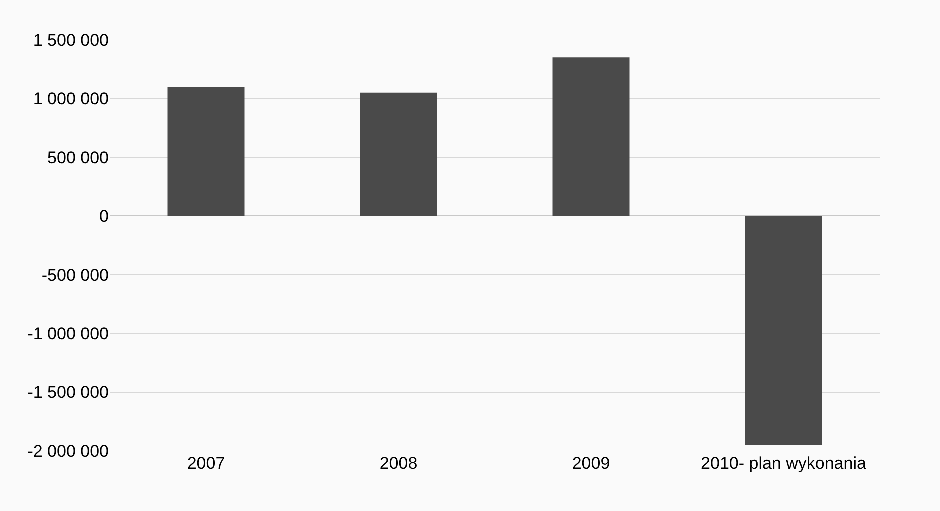 This screenshot has width=940, height=511. I want to click on y-tick-label: 1 000 000, so click(71, 99).